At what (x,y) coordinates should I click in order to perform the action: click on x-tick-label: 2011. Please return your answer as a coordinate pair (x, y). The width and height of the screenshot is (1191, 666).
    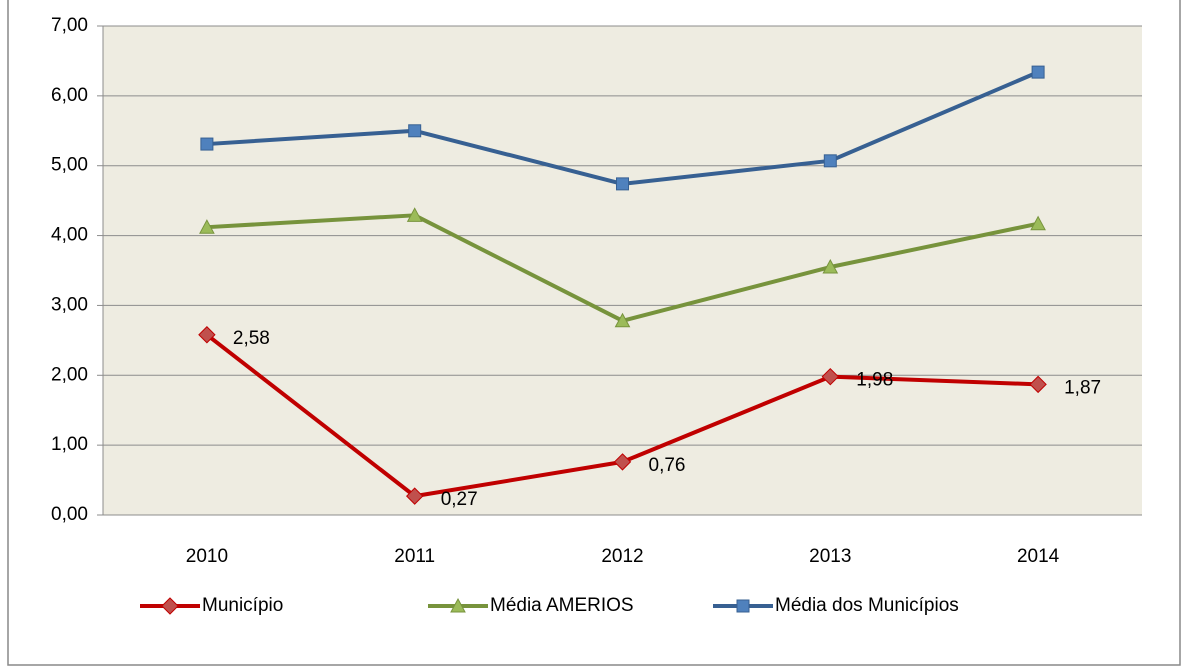
    Looking at the image, I should click on (414, 556).